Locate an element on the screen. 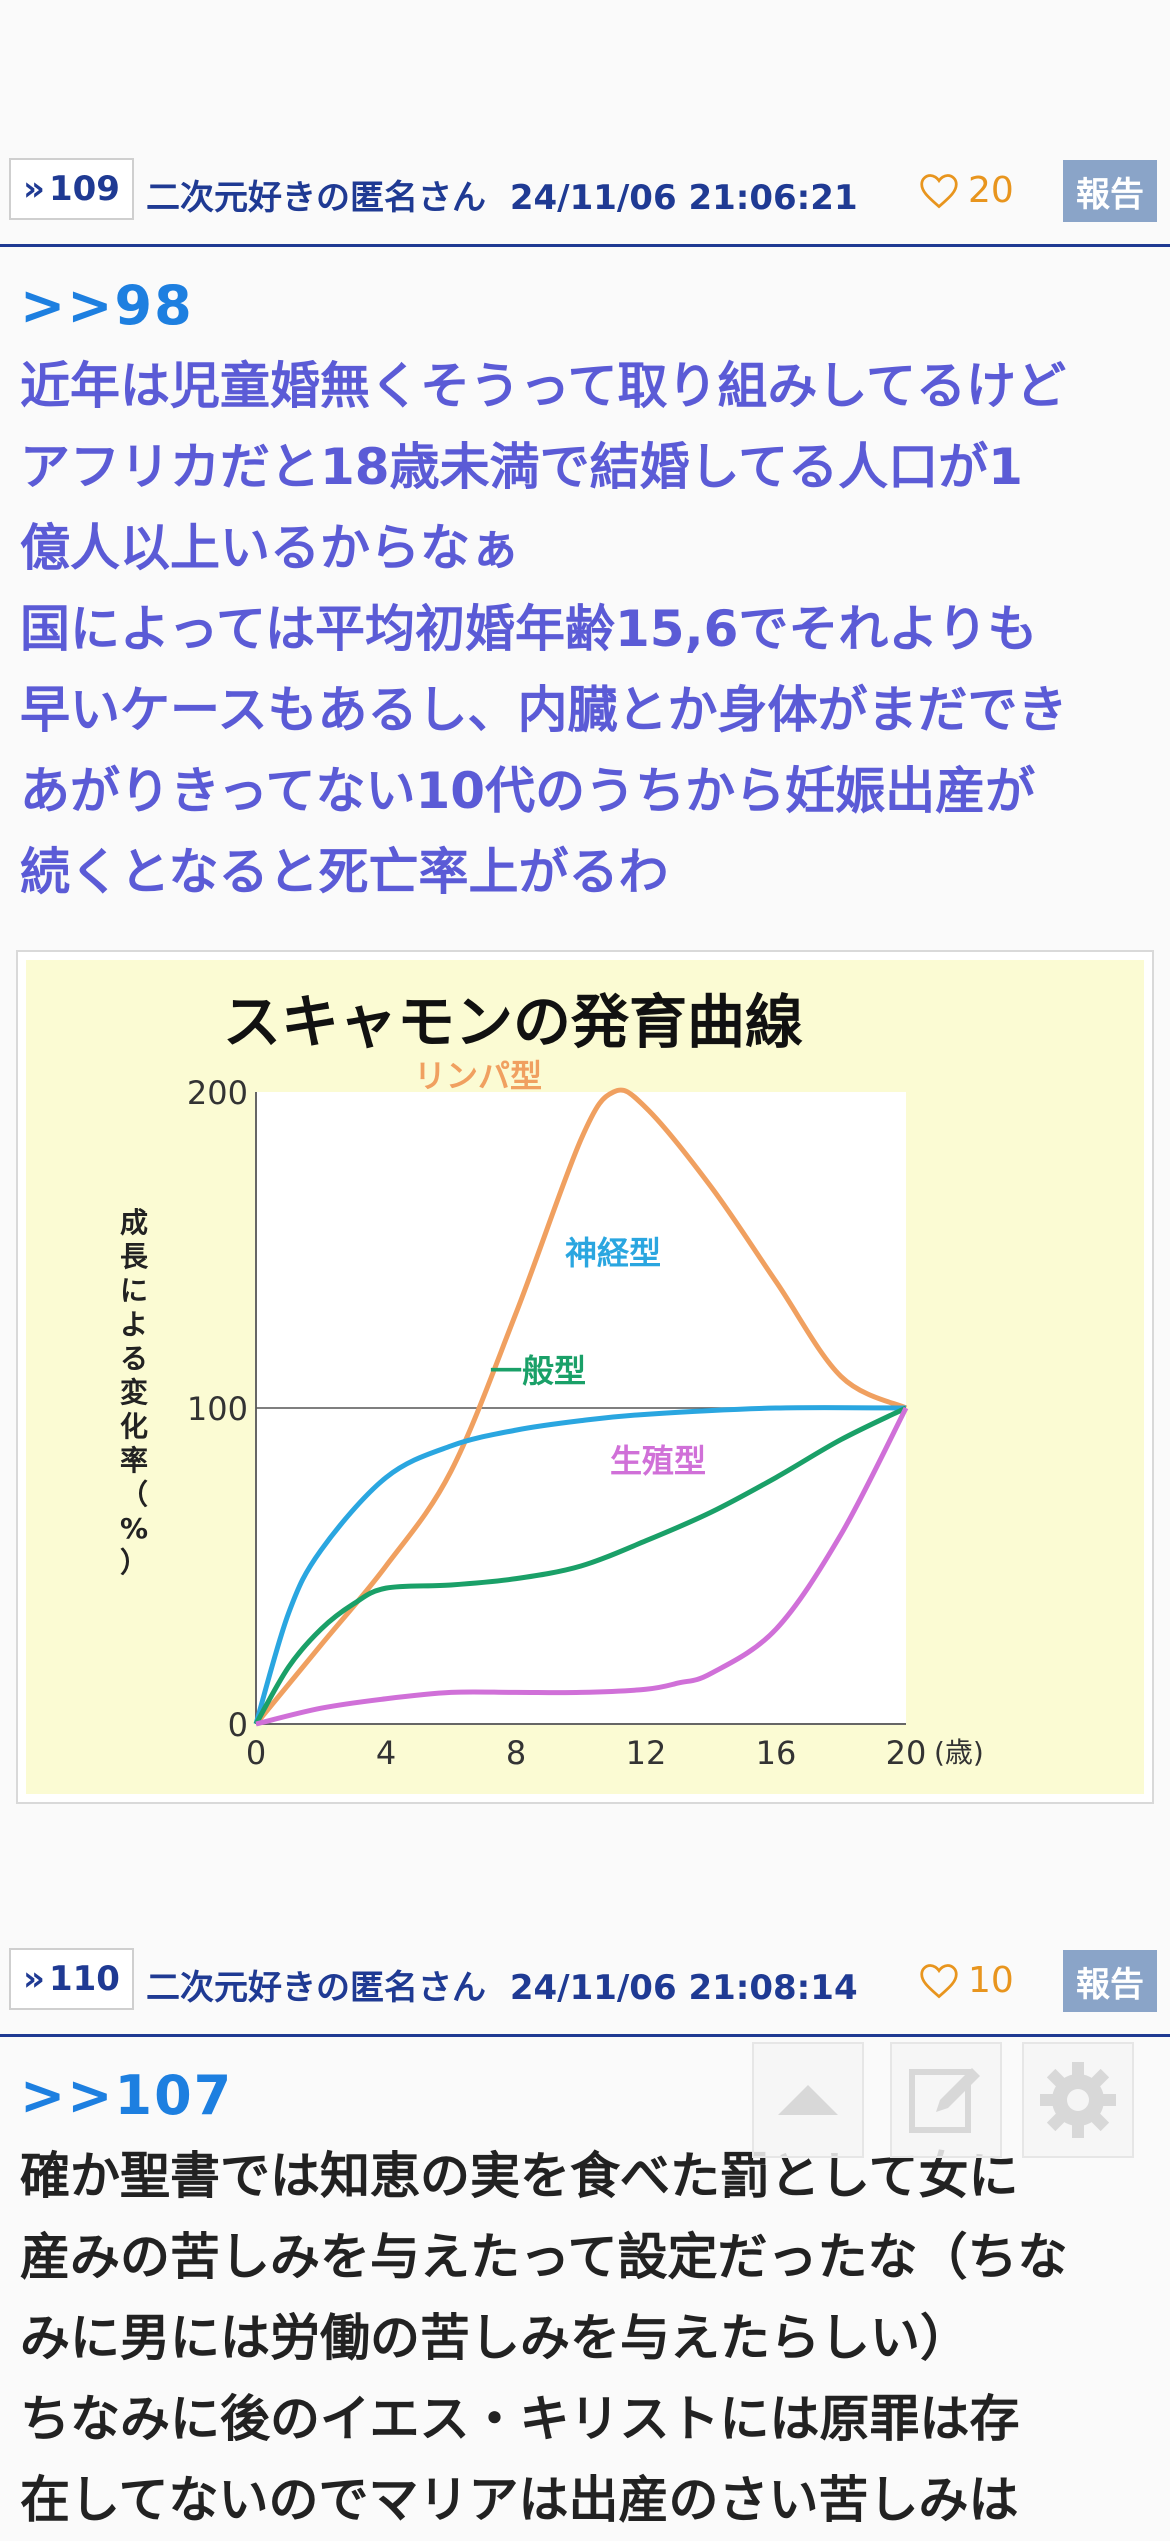 The height and width of the screenshot is (2541, 1170). post-number-link: » 110 is located at coordinates (71, 1979).